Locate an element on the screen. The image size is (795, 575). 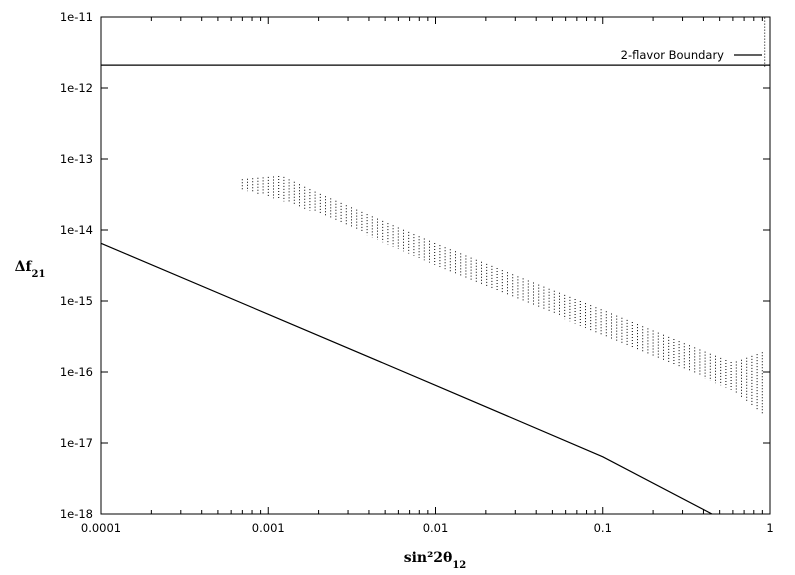
x-axis-title-sub: 12 is located at coordinates (459, 565).